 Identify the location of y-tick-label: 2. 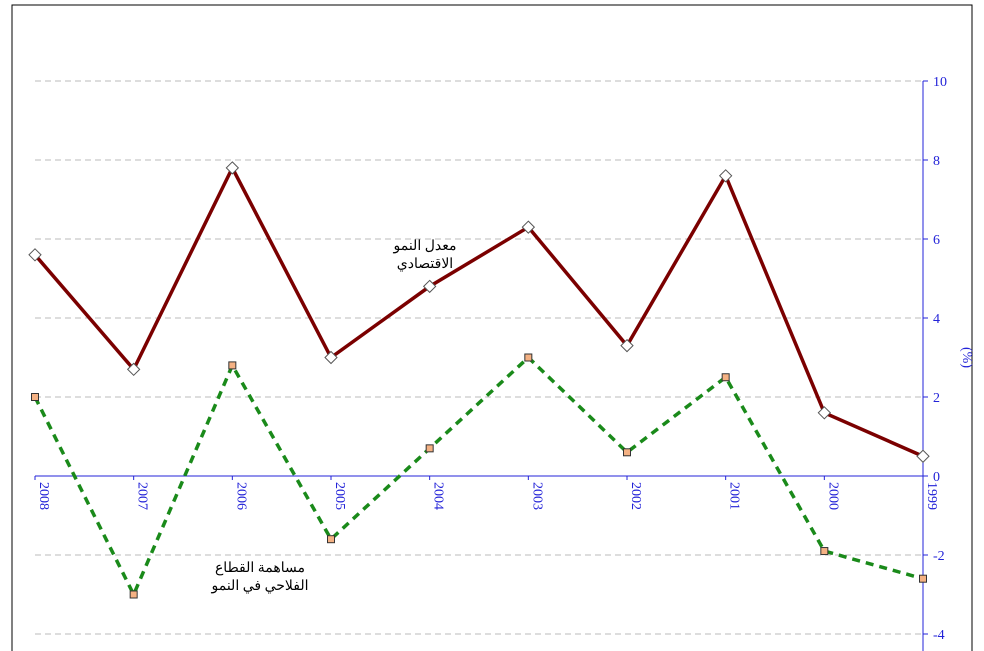
(936, 398).